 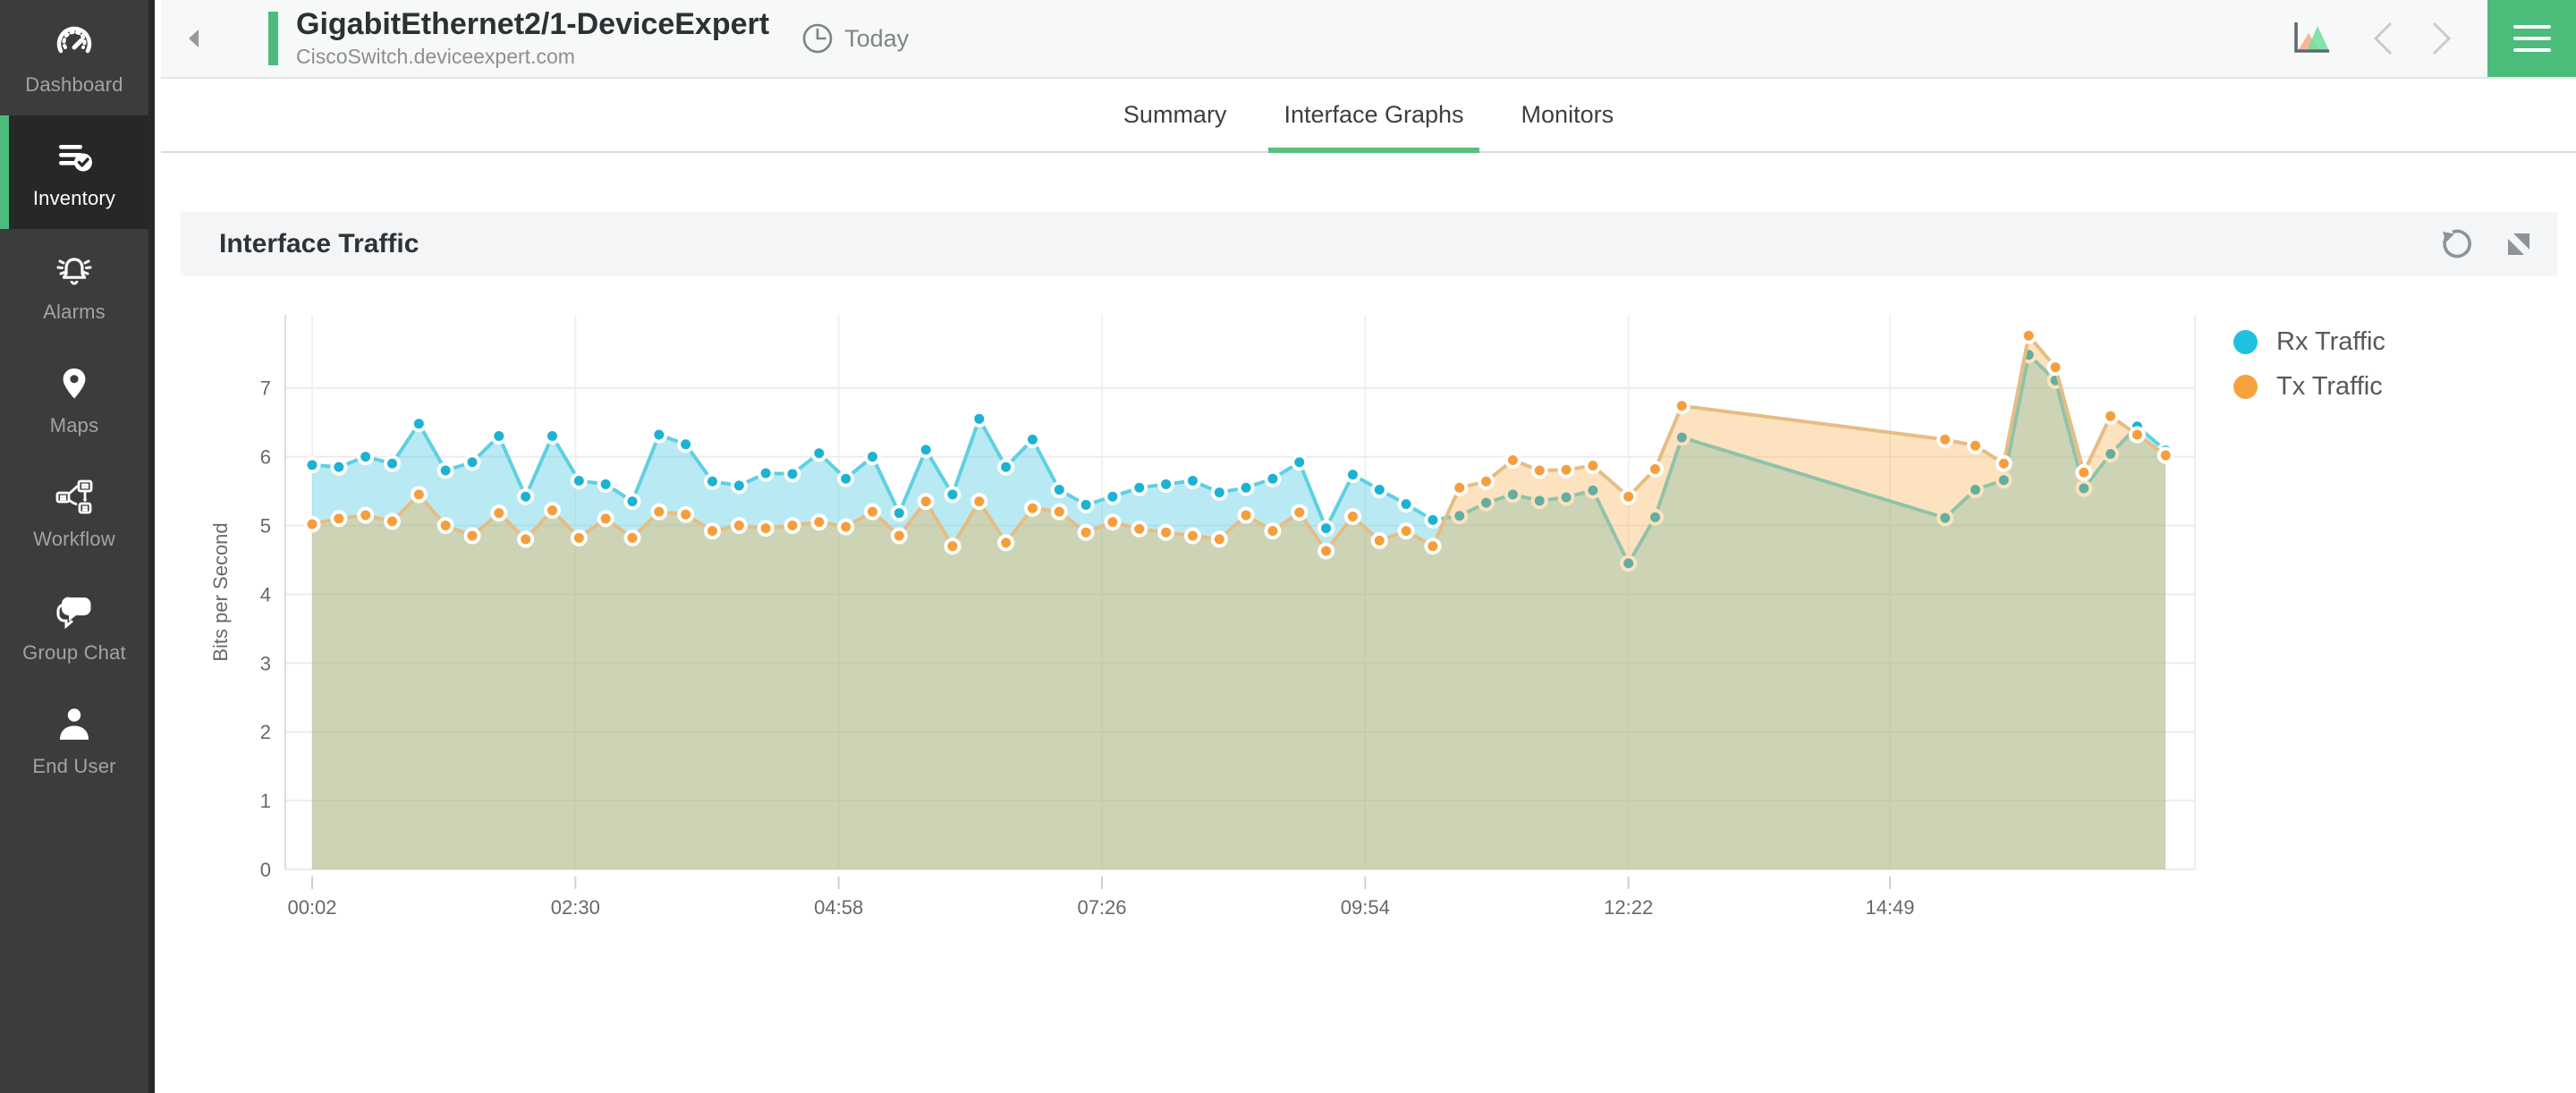 I want to click on chart-legend: Rx Traffic Tx Traffic, so click(x=2309, y=372).